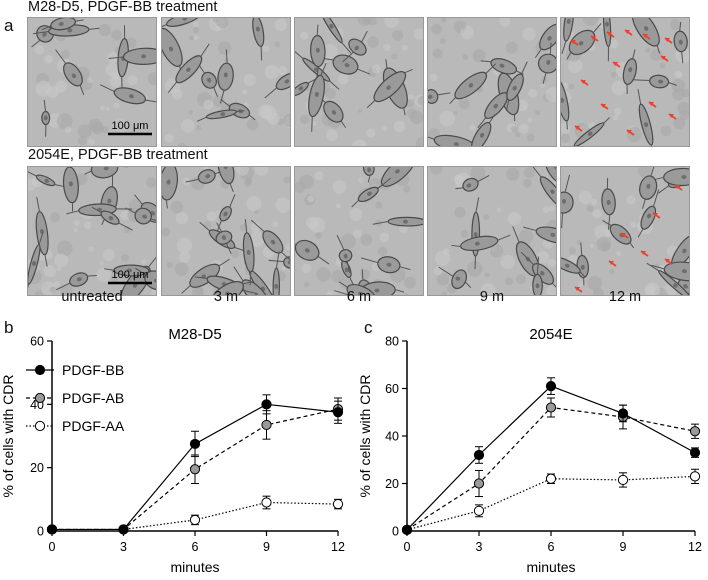 The height and width of the screenshot is (580, 708). I want to click on row1-title: M28-D5, PDGF-BB treatment, so click(123, 7).